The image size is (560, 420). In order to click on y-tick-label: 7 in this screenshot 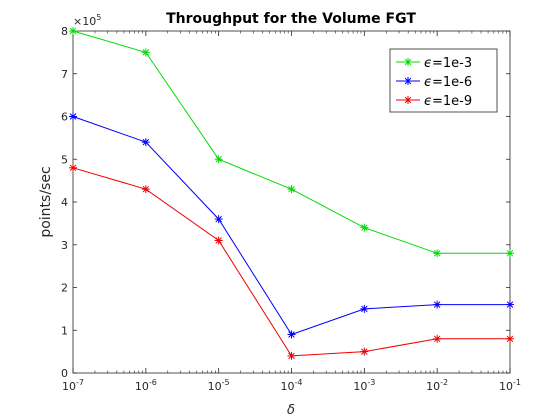, I will do `click(64, 74)`.